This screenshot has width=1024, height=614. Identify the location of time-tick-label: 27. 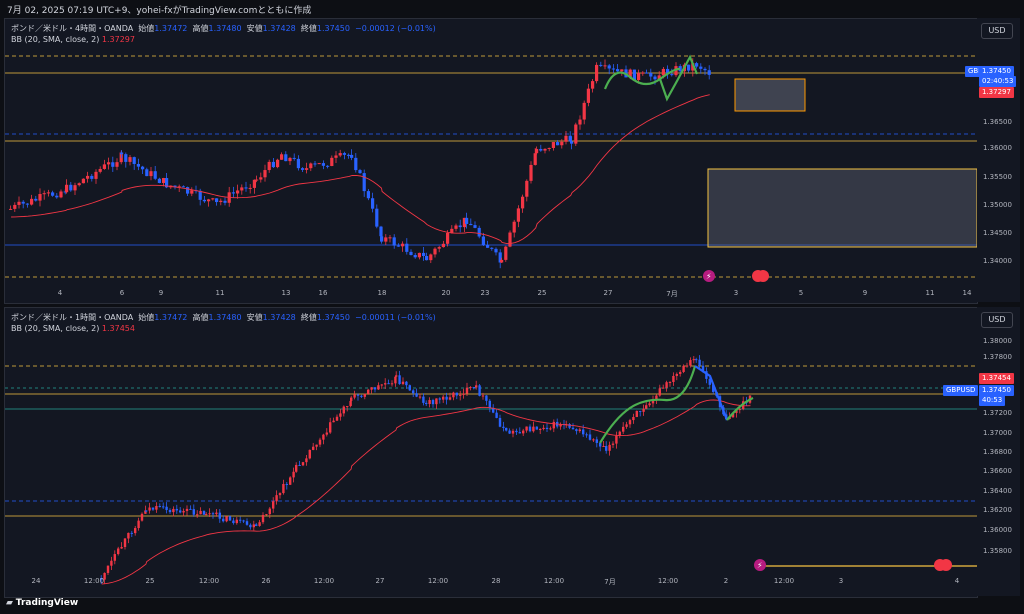
(380, 581).